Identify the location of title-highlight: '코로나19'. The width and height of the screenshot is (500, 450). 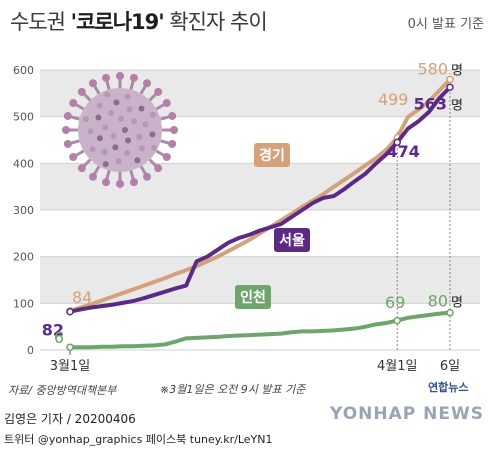
(117, 22).